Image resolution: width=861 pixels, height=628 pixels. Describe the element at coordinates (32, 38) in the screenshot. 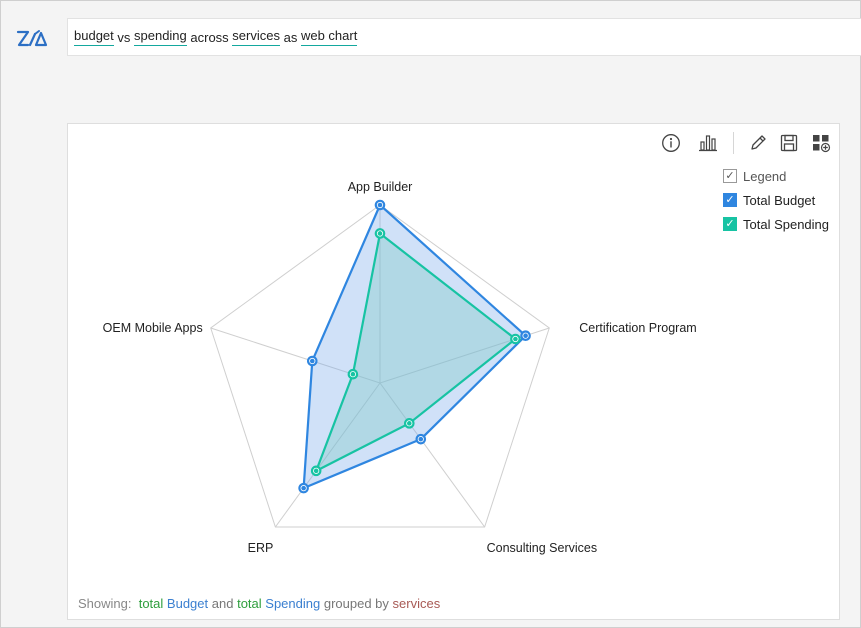

I see `zia-logo-icon` at that location.